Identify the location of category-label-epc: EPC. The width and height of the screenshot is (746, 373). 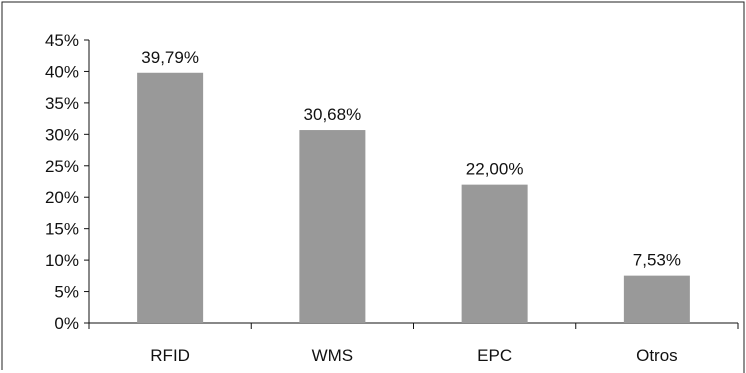
(494, 355).